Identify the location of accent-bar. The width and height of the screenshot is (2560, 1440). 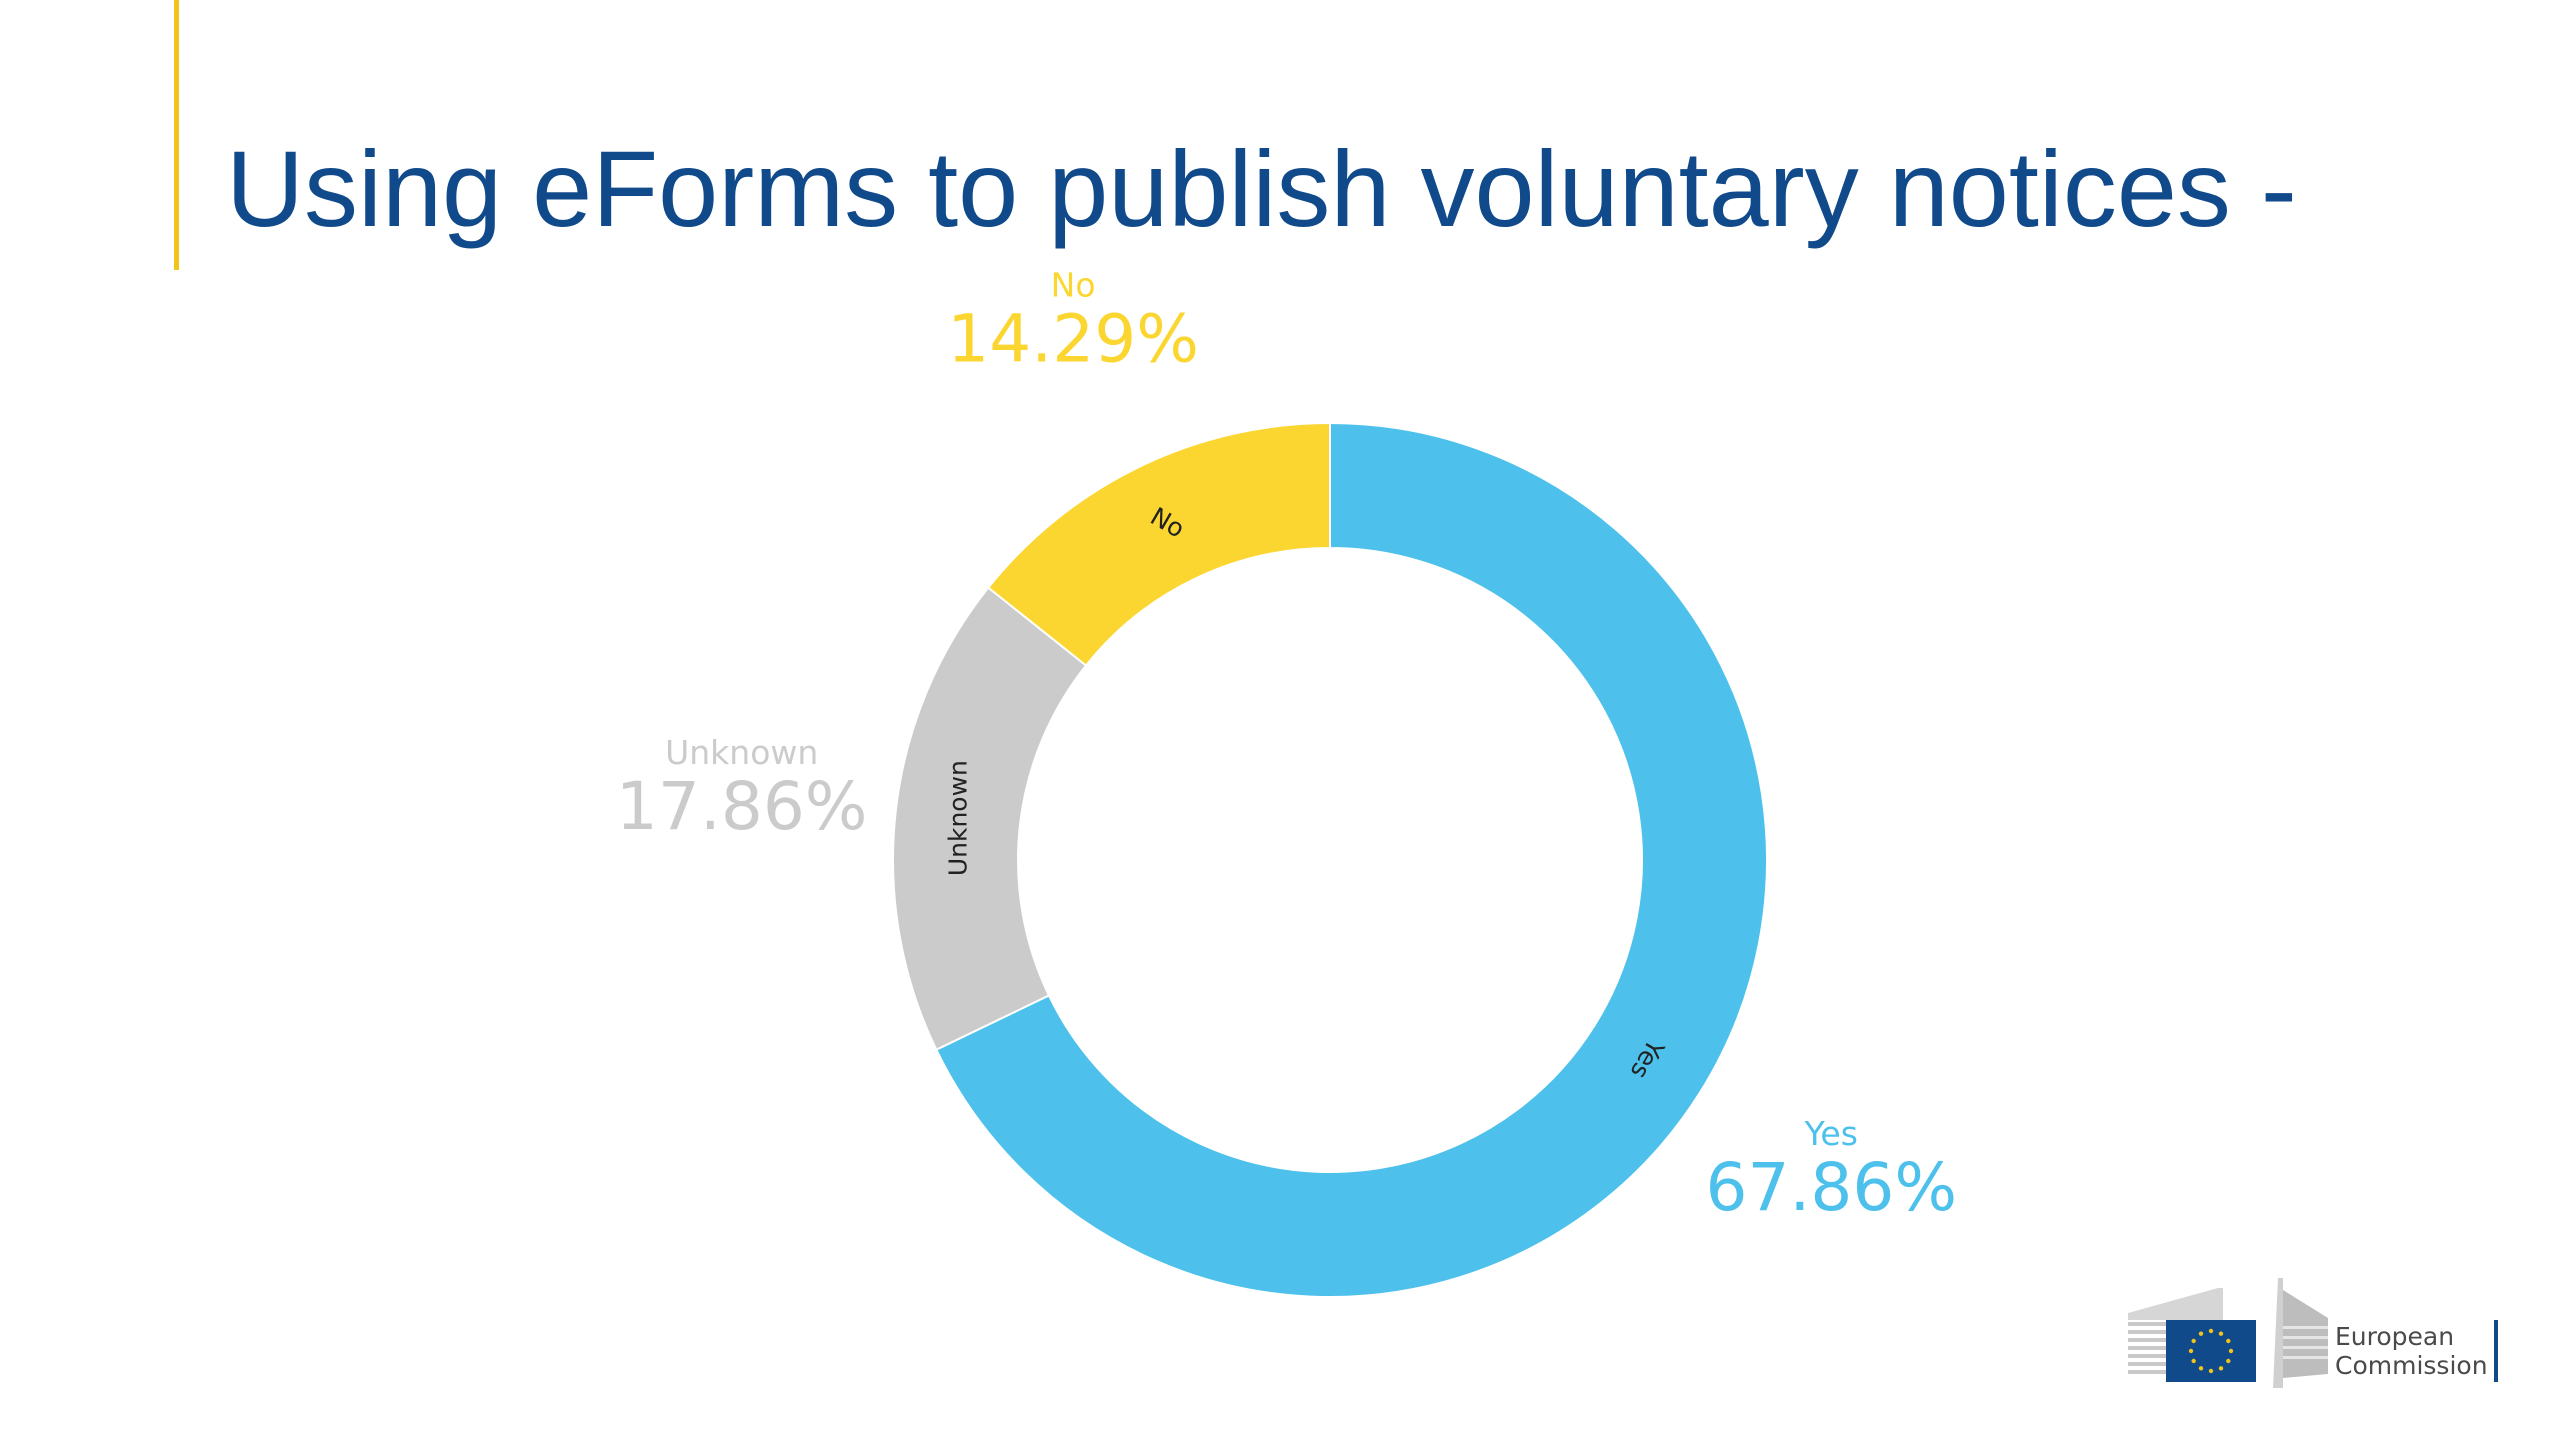
(176, 135).